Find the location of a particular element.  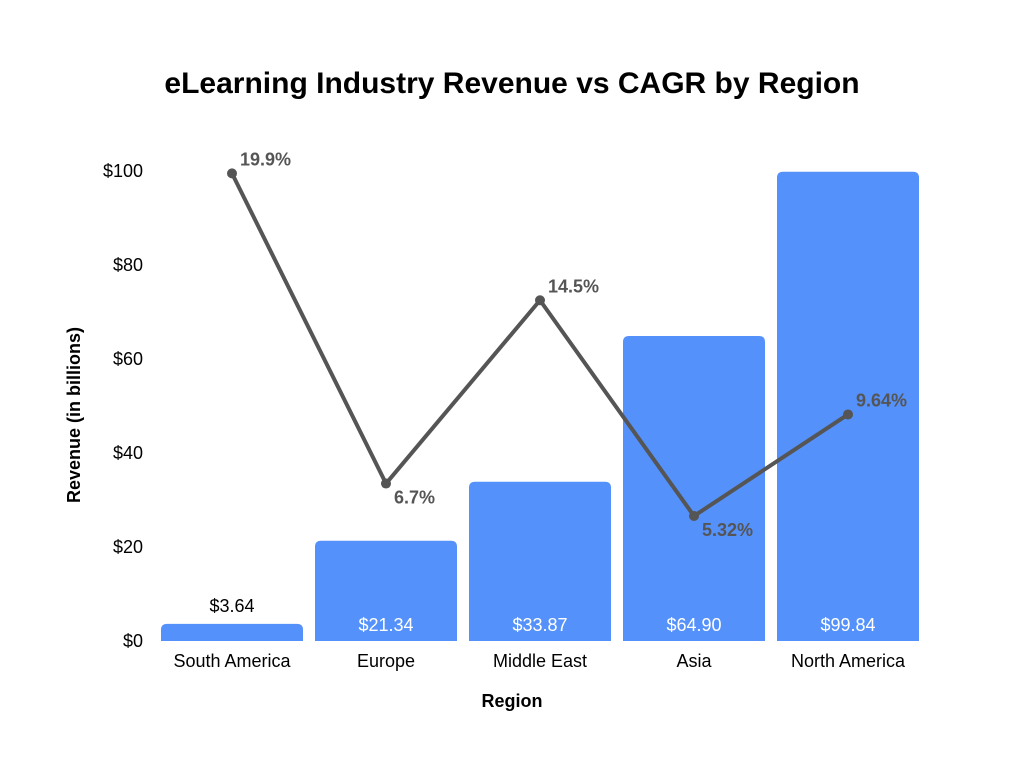

x-tick-label: Asia is located at coordinates (694, 661).